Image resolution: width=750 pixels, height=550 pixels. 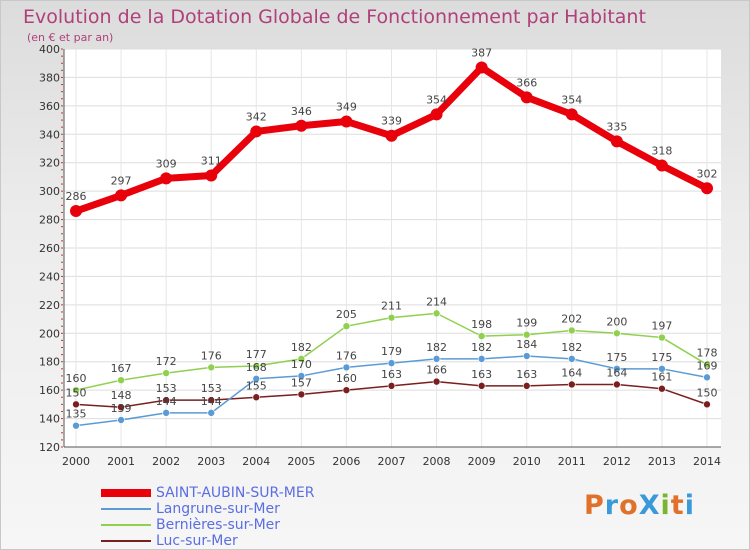 What do you see at coordinates (661, 357) in the screenshot?
I see `data-label: 175` at bounding box center [661, 357].